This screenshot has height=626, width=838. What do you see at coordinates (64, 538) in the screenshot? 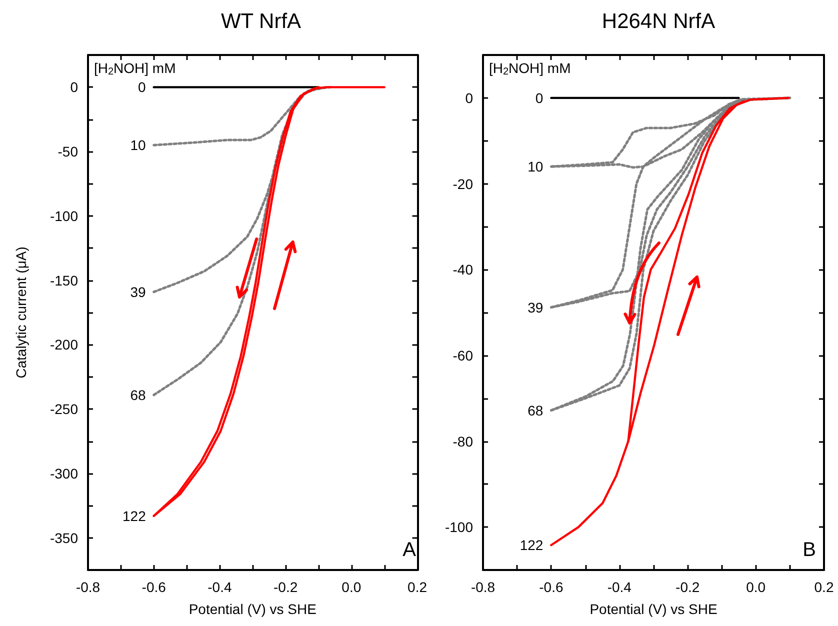
I see `y-tick-label: -350` at bounding box center [64, 538].